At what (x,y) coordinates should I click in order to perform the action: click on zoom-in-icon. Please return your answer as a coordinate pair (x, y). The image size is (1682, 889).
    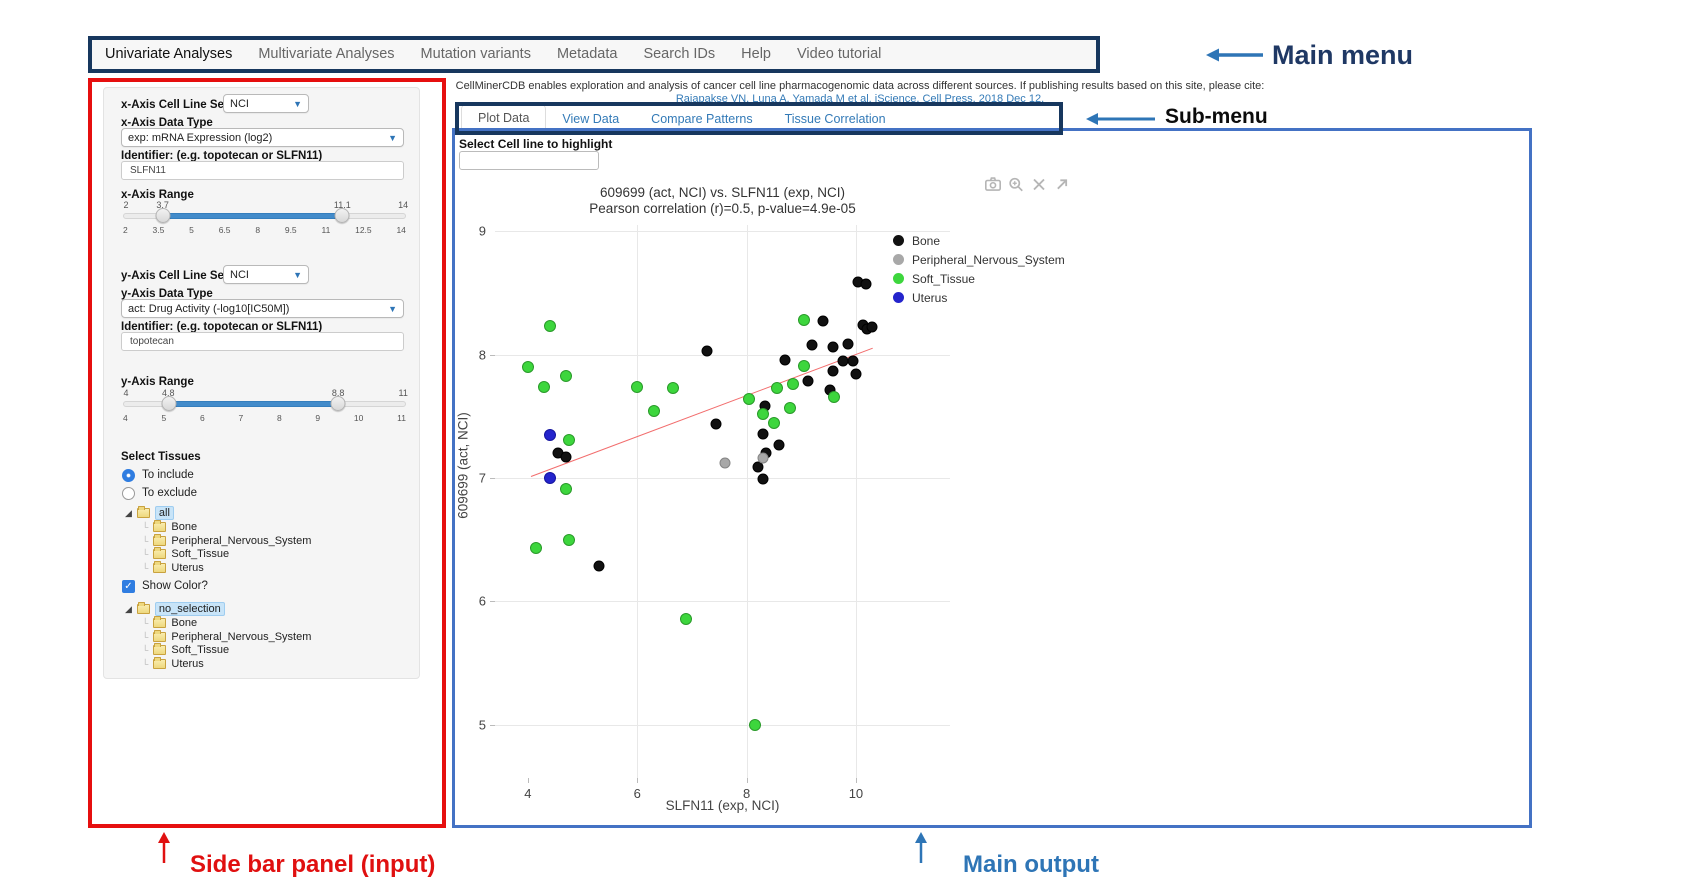
    Looking at the image, I should click on (1016, 184).